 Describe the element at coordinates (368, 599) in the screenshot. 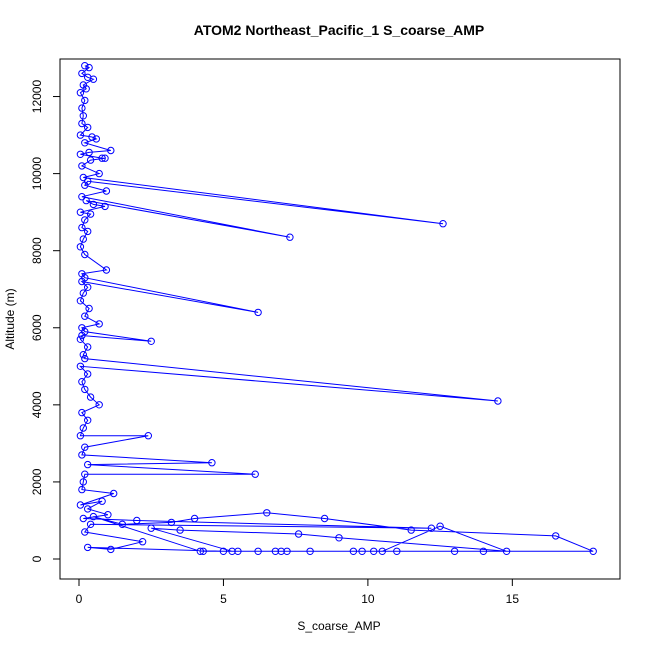

I see `x-tick-label: 10` at that location.